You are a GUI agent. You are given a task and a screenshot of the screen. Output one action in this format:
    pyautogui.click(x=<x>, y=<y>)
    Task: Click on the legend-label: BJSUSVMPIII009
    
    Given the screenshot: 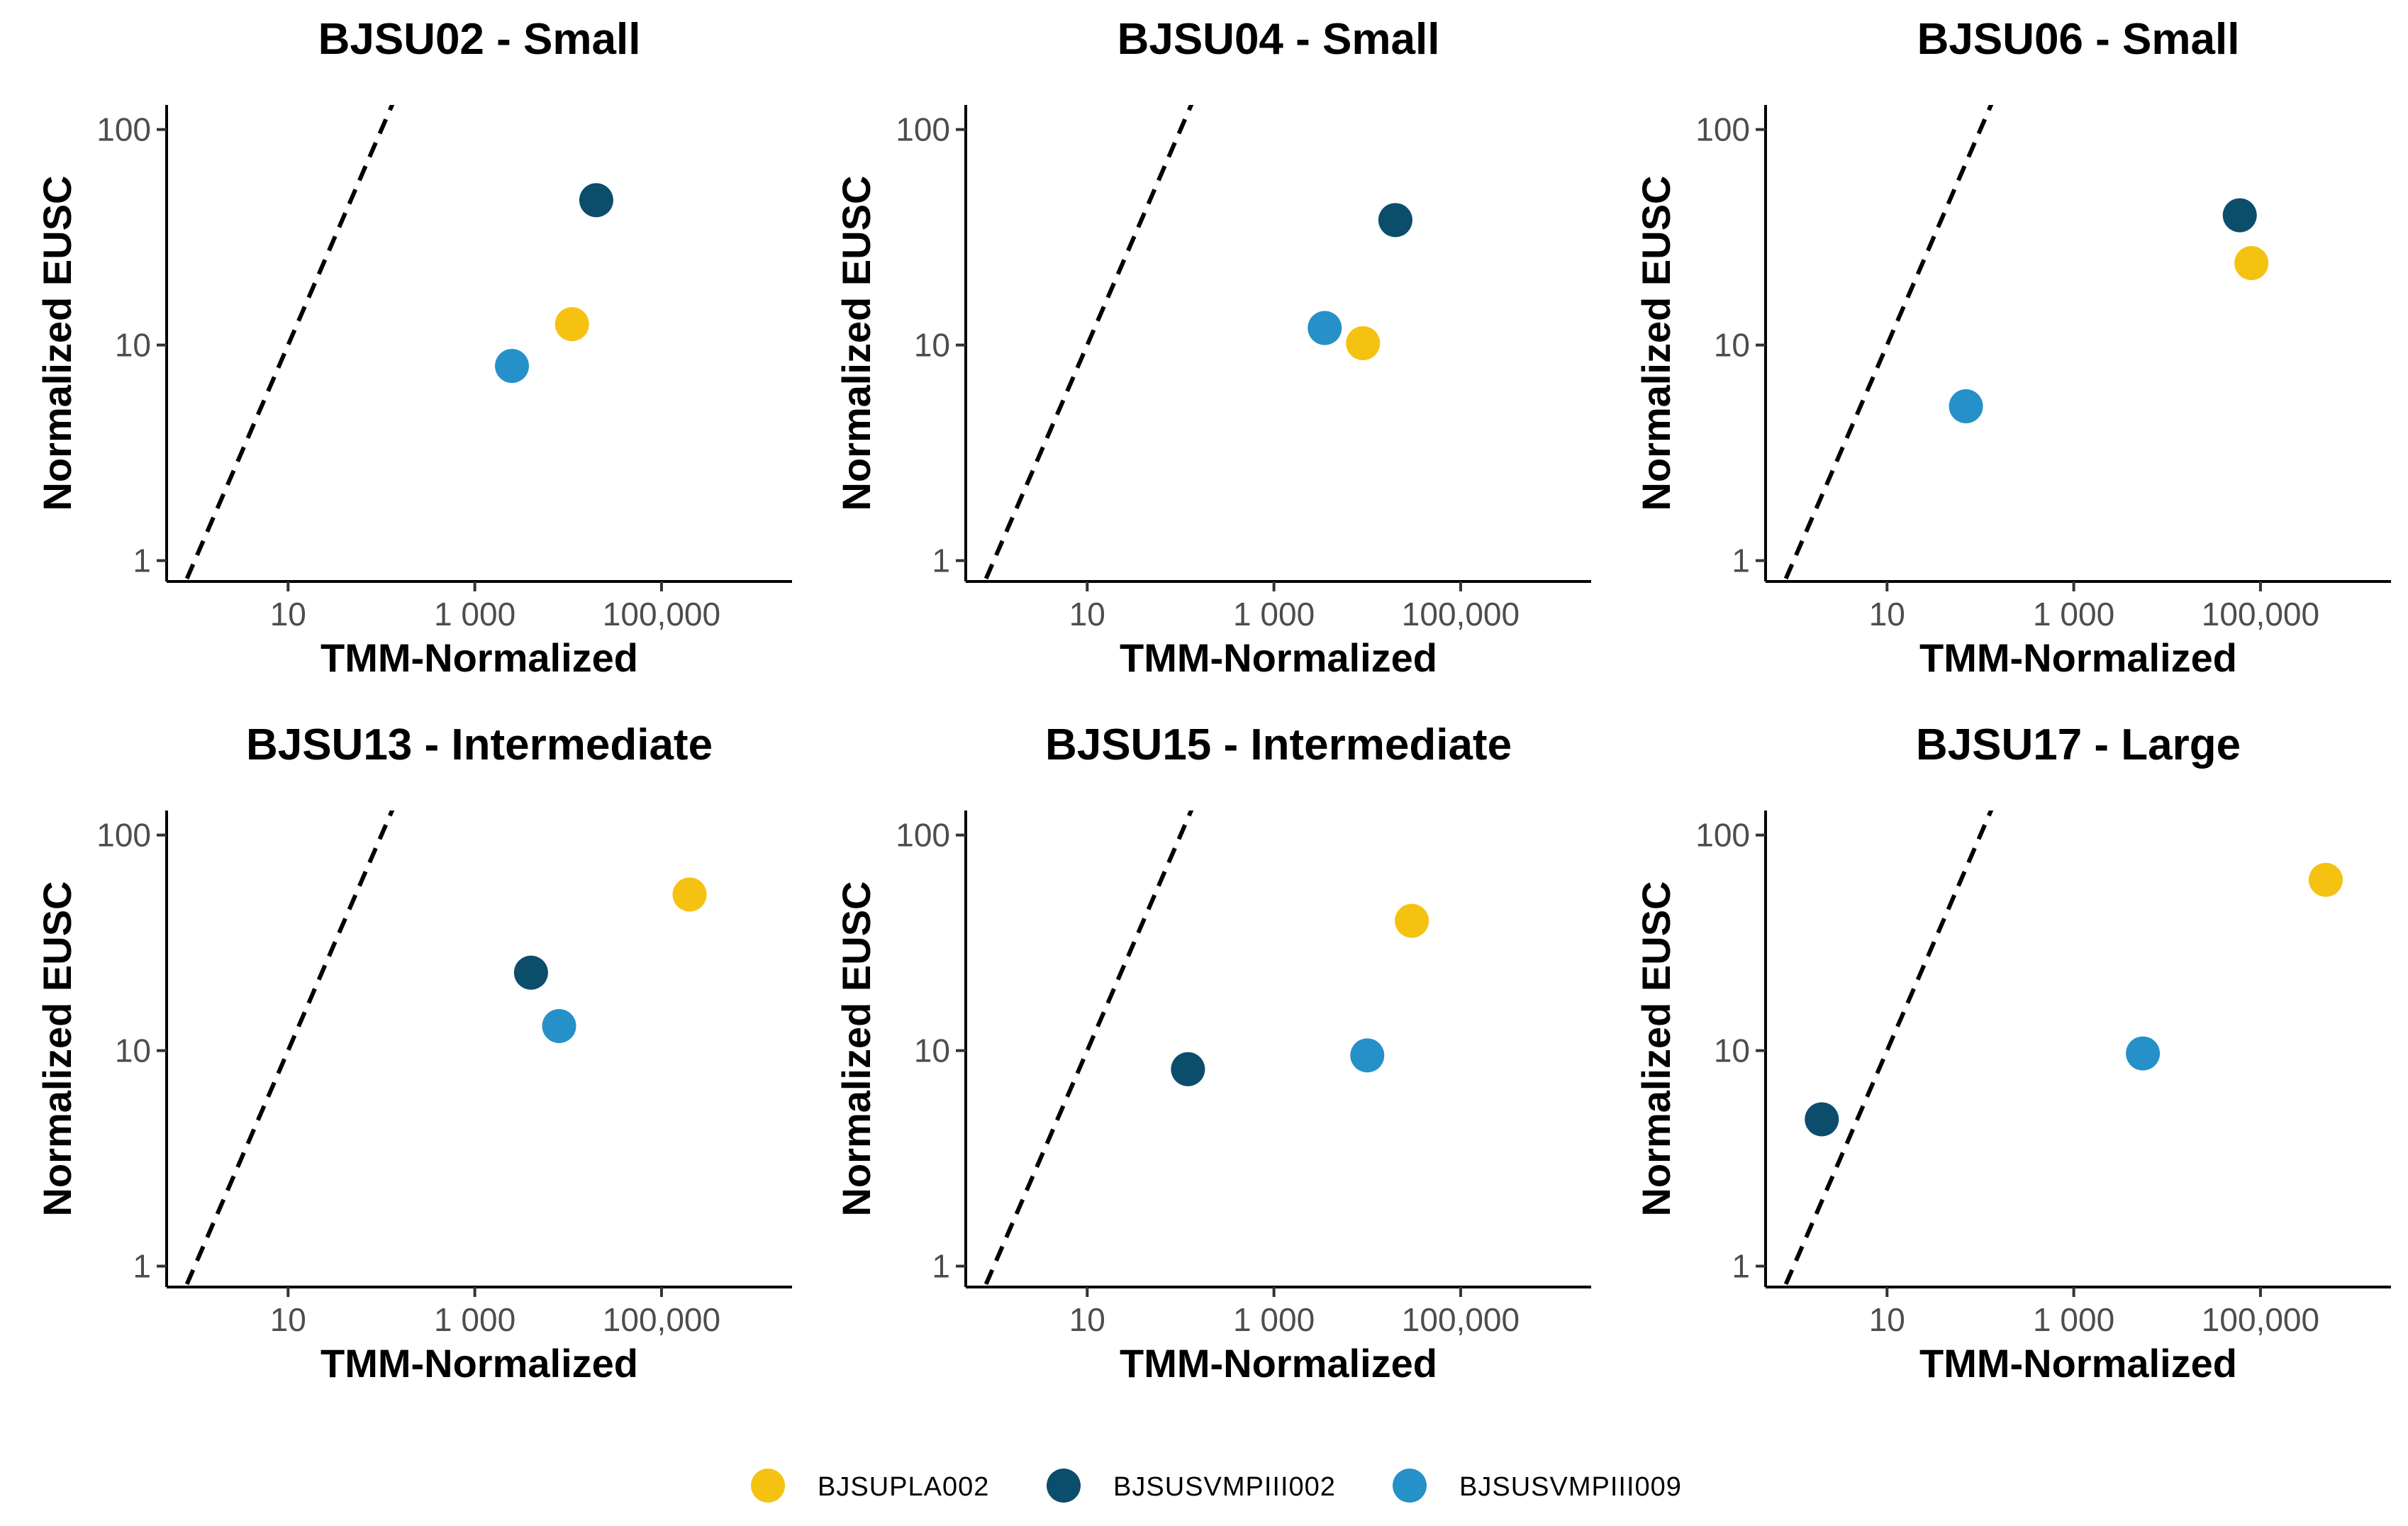 What is the action you would take?
    pyautogui.click(x=1570, y=1487)
    